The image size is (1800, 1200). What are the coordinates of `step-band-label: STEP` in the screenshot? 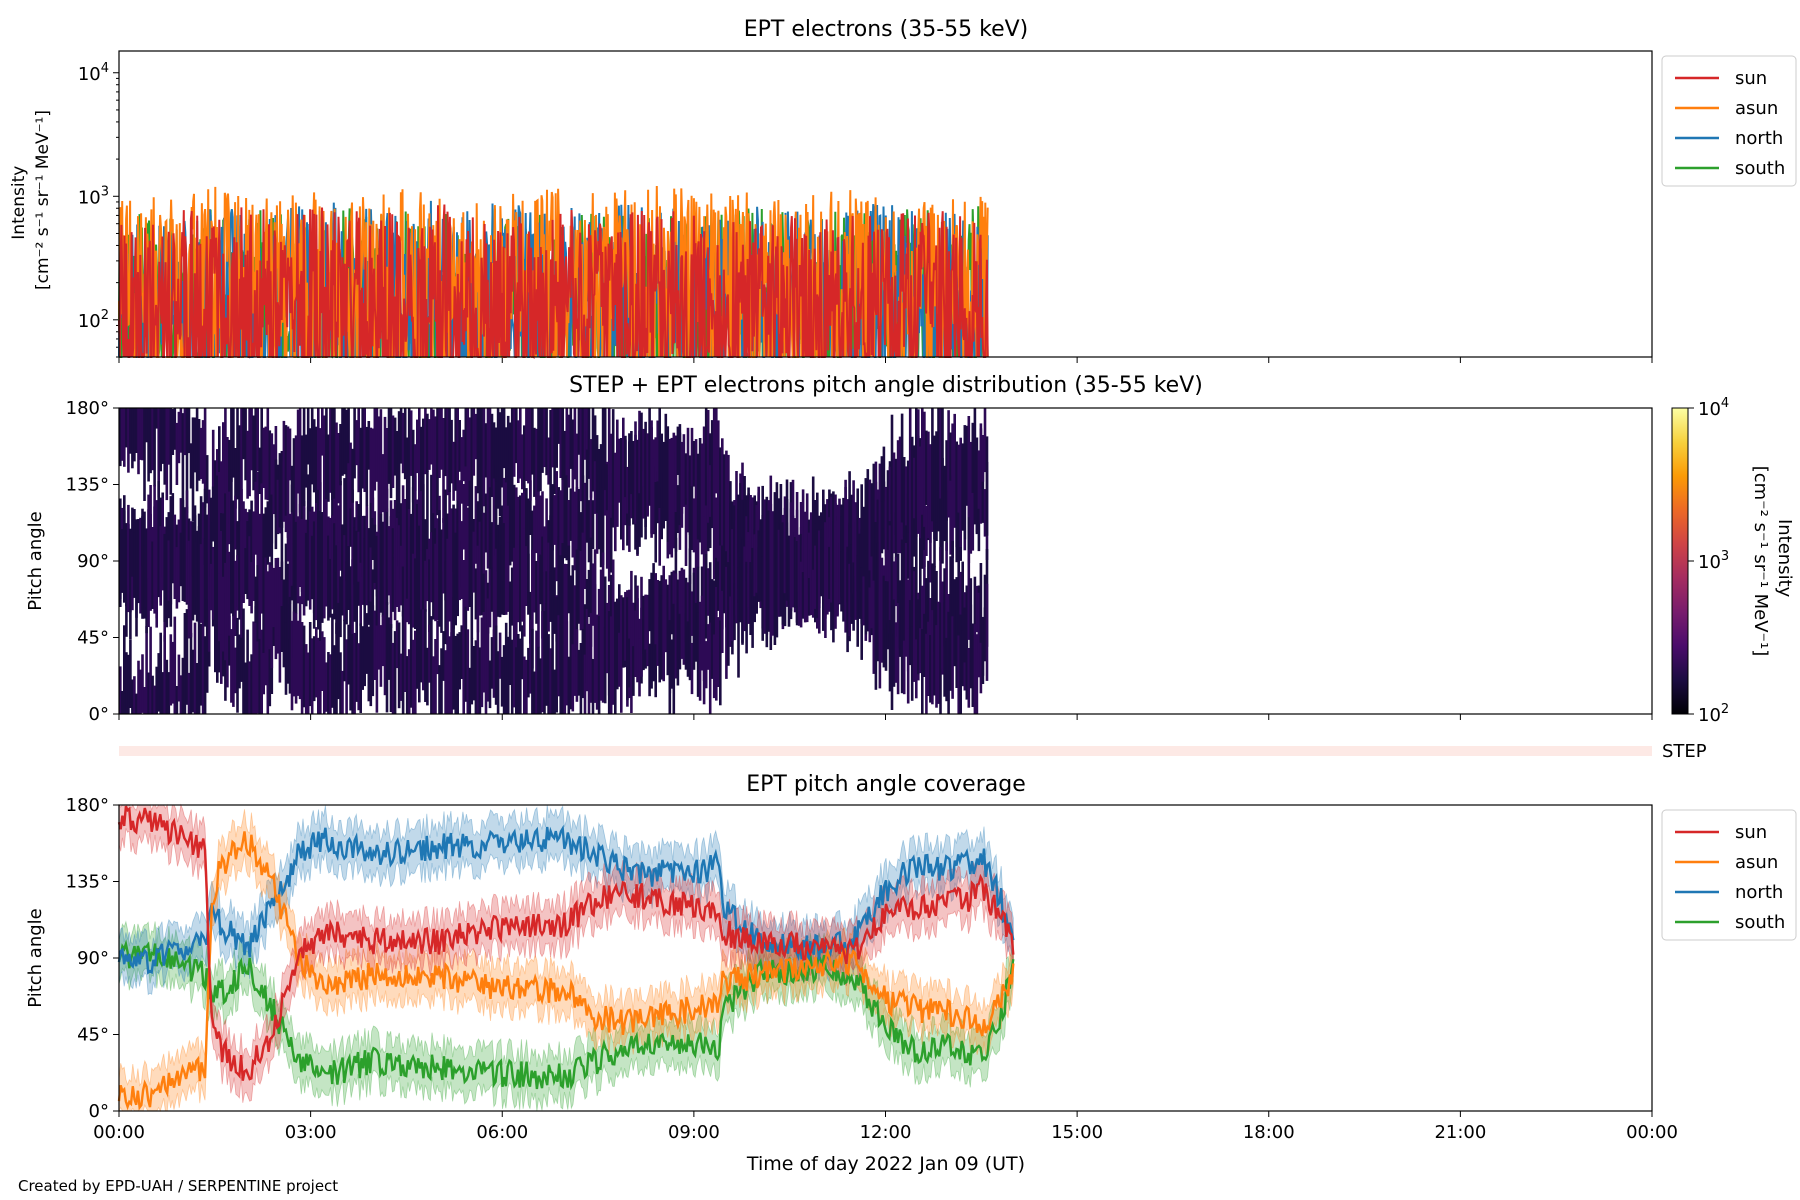 It's located at (1684, 751).